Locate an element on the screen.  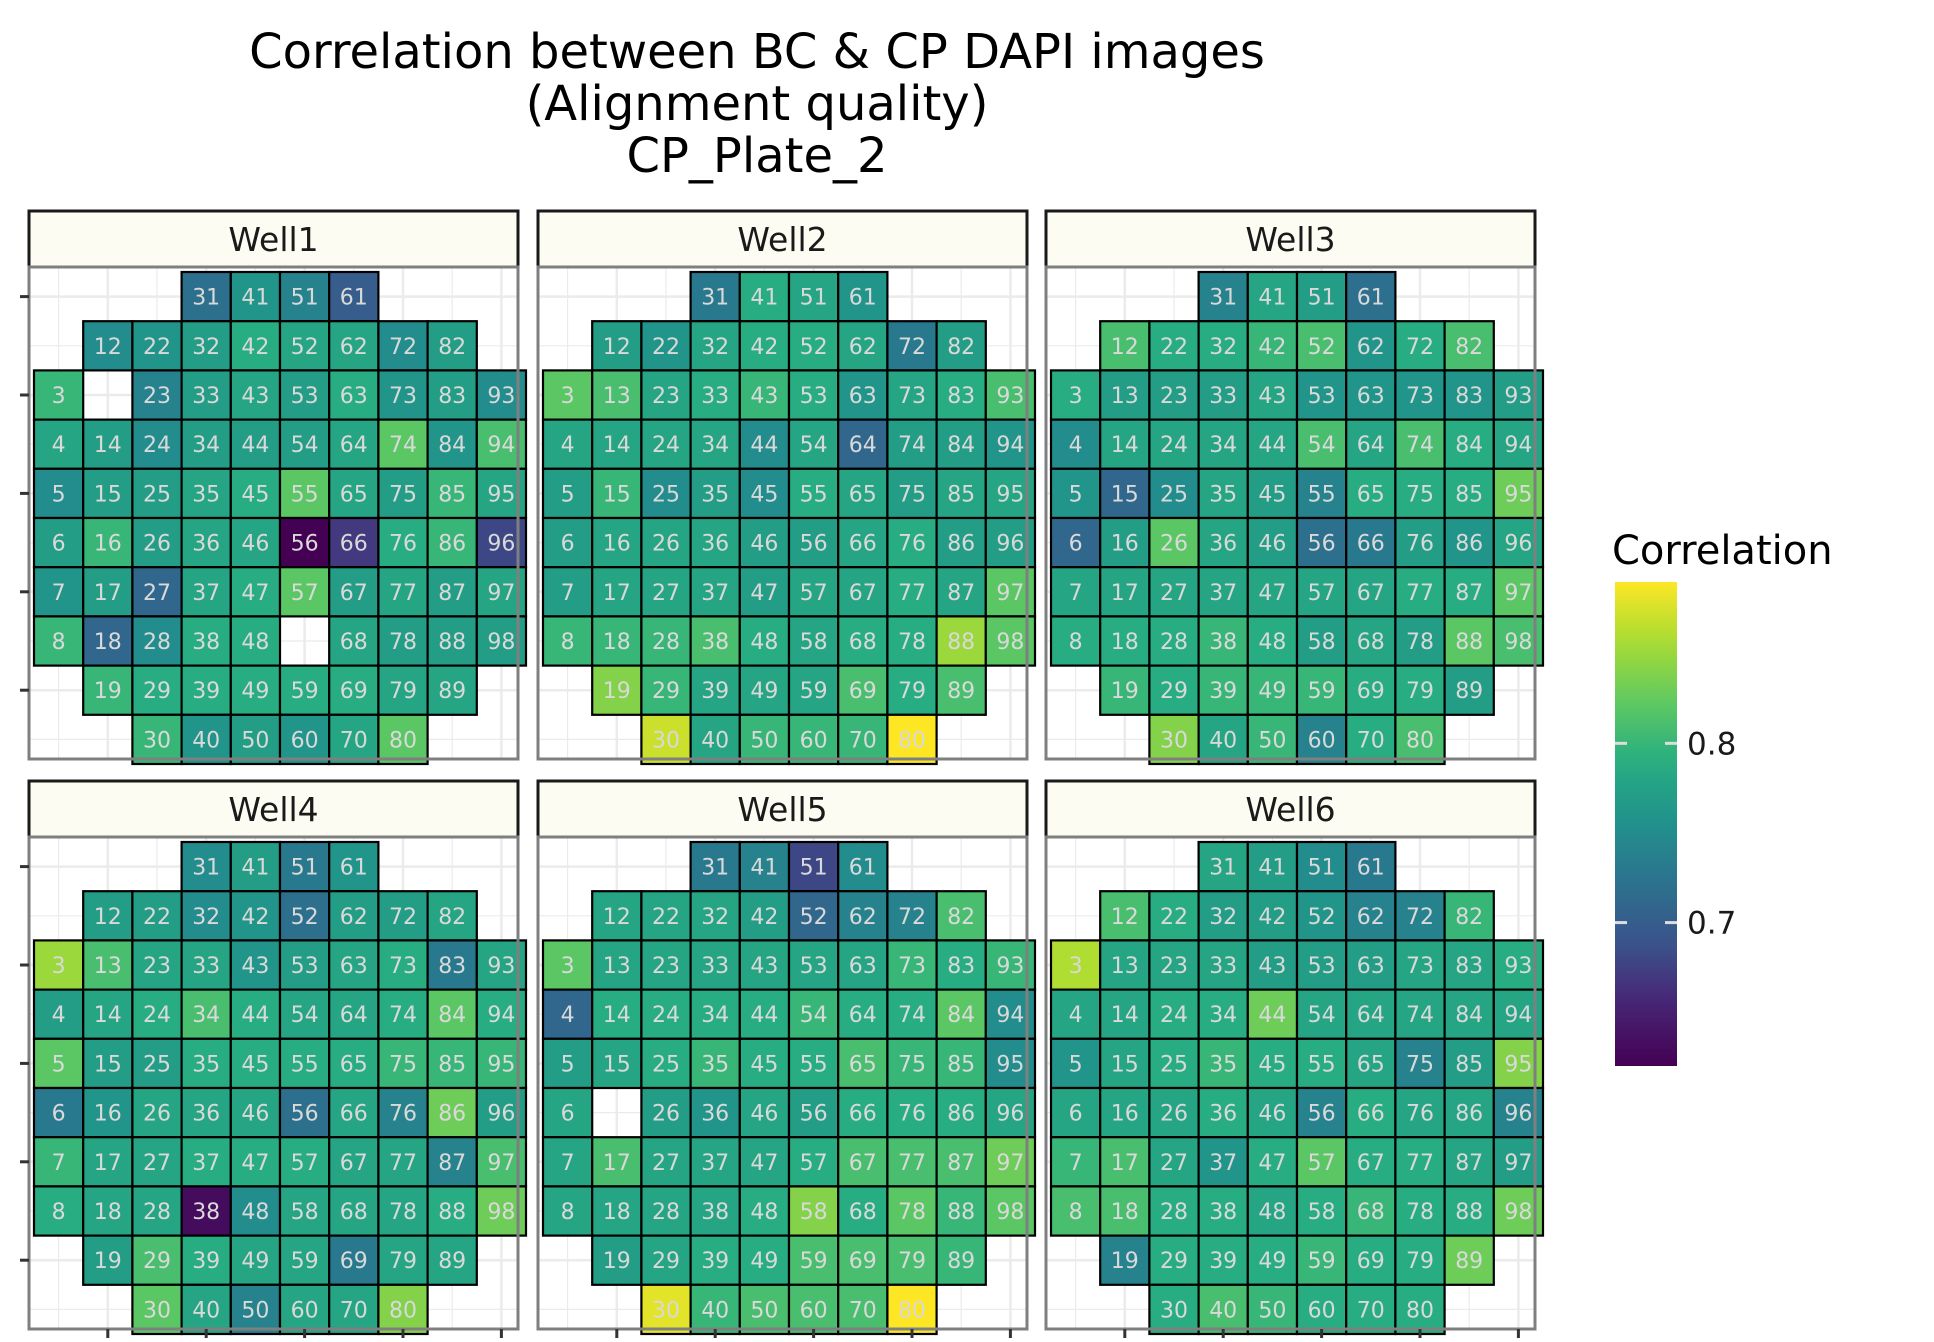
tile-label: 28 is located at coordinates (157, 1212).